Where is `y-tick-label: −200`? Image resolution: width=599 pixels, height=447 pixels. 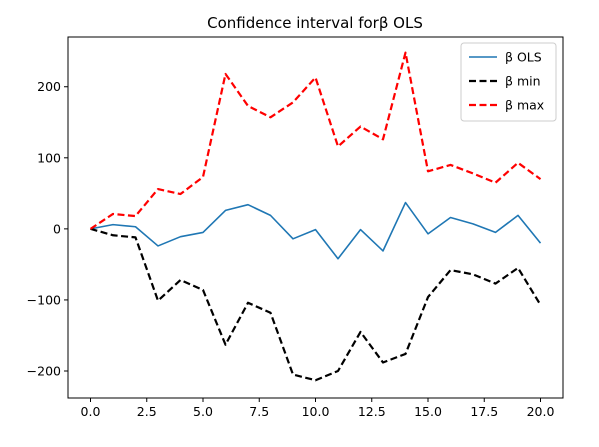
y-tick-label: −200 is located at coordinates (44, 370).